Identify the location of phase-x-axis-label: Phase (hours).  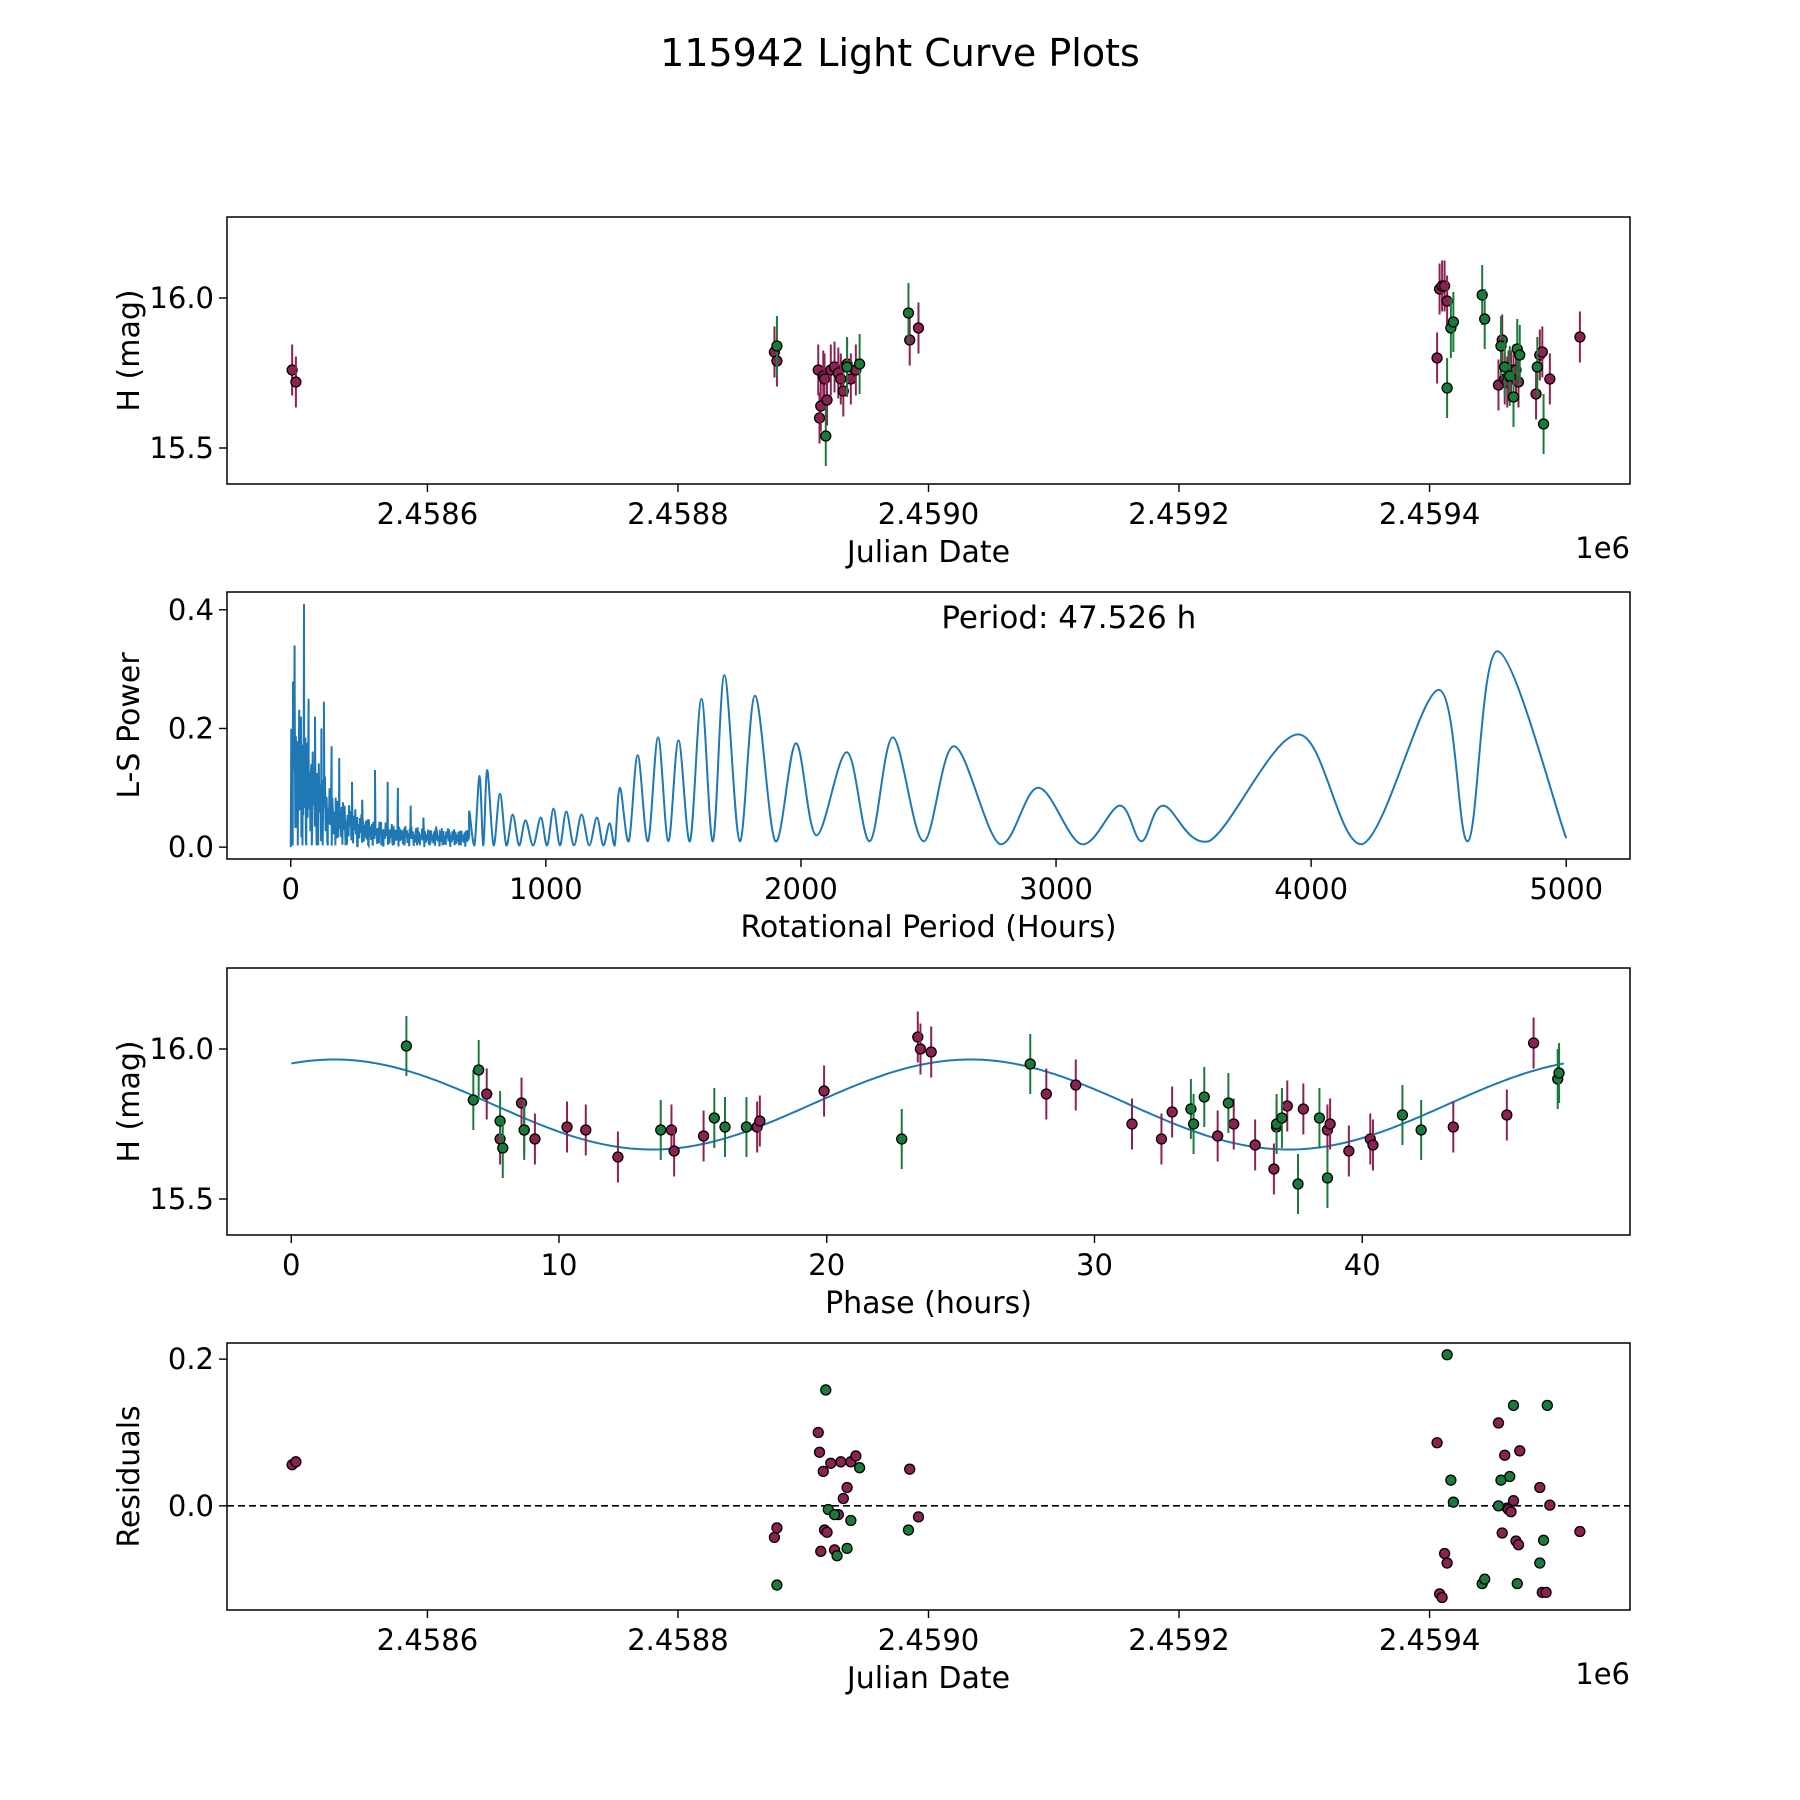
(928, 1303).